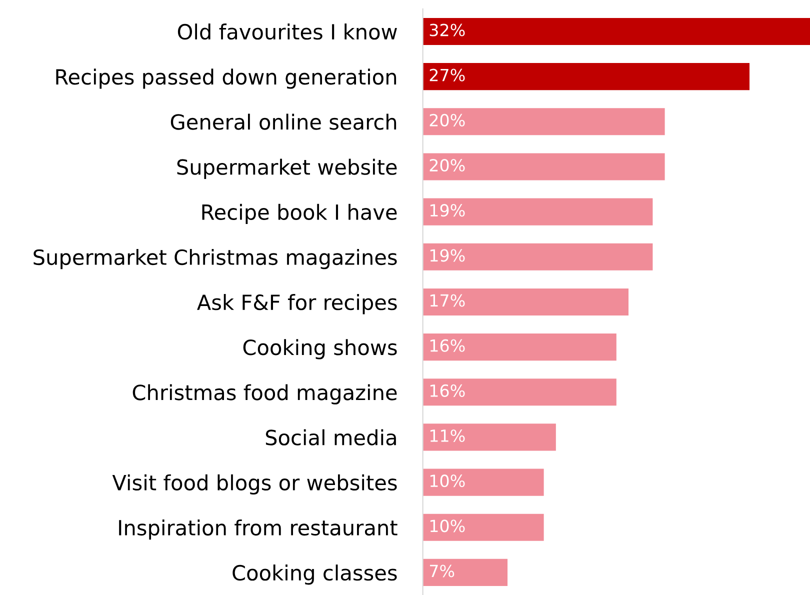 The height and width of the screenshot is (595, 810). What do you see at coordinates (226, 78) in the screenshot?
I see `y-tick-label: Recipes passed down generation` at bounding box center [226, 78].